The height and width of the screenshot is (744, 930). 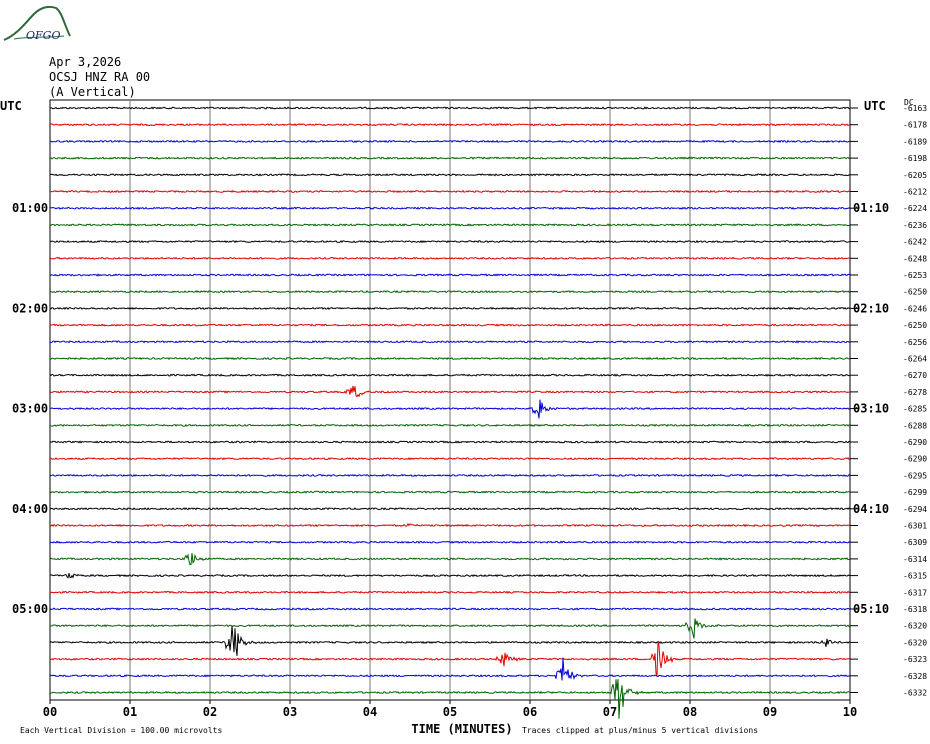 I want to click on dc-offset-label: -6294, so click(x=915, y=509).